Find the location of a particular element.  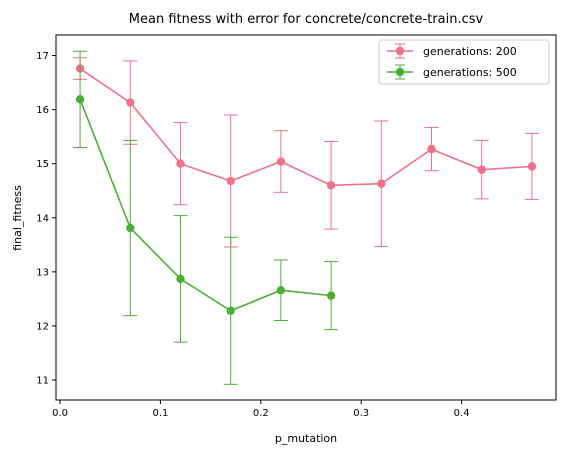

legend-item: generations: 500 is located at coordinates (452, 72).